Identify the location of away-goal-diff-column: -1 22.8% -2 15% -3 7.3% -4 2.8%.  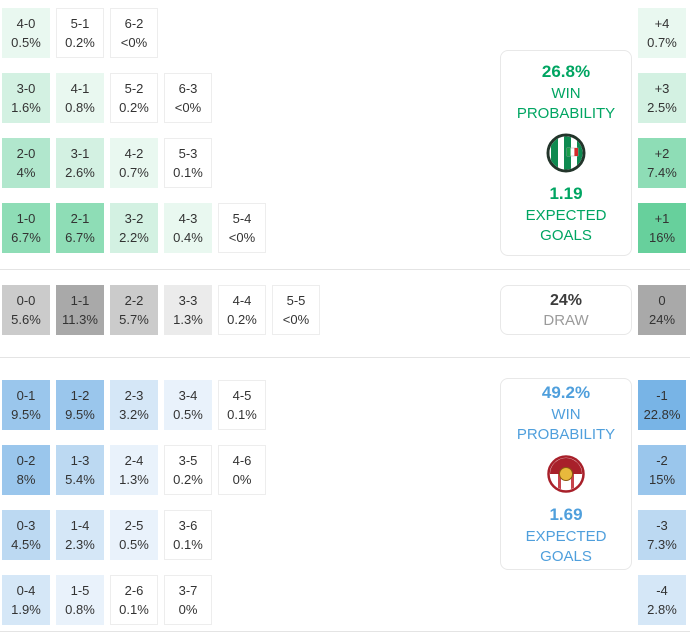
(662, 502).